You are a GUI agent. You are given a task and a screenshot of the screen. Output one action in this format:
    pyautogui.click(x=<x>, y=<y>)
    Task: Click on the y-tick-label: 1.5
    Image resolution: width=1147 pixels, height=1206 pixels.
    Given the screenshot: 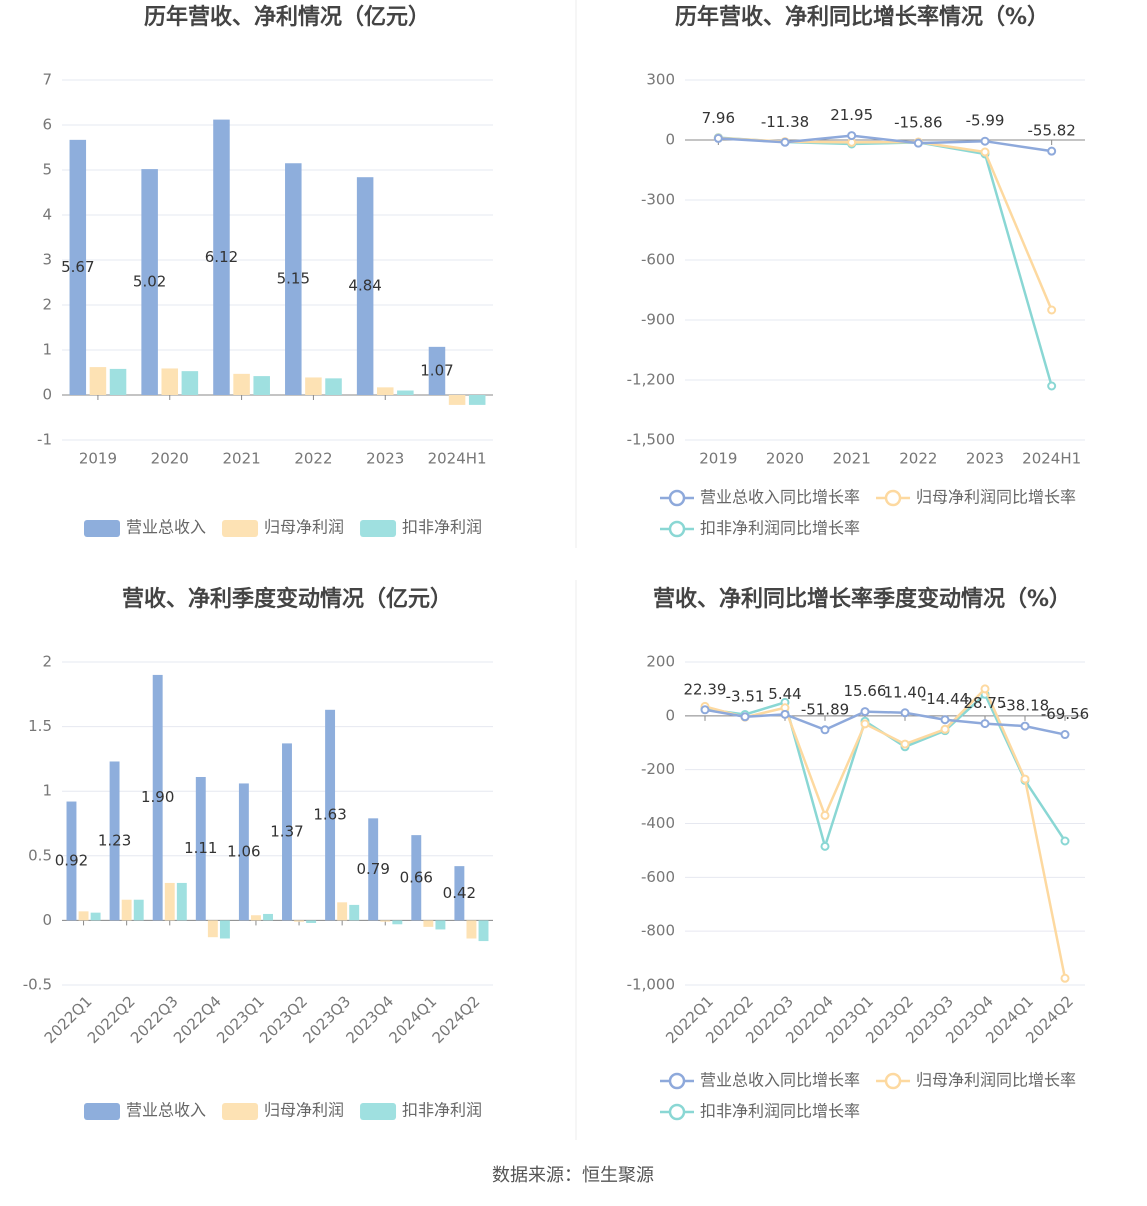 What is the action you would take?
    pyautogui.click(x=40, y=726)
    